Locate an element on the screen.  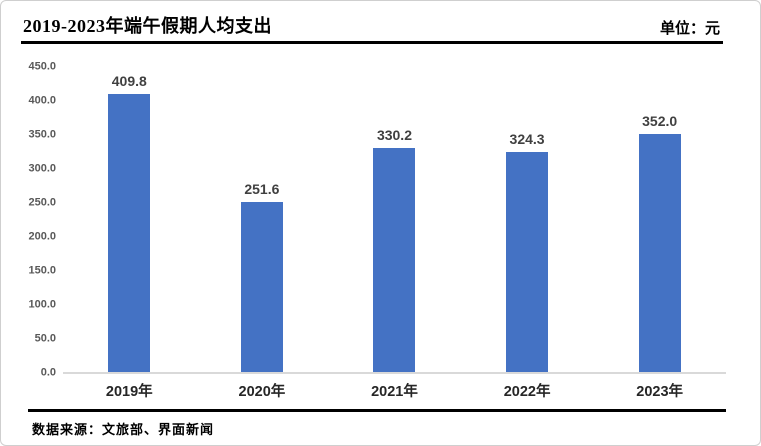
bar-slot: 352.0 is located at coordinates (659, 220).